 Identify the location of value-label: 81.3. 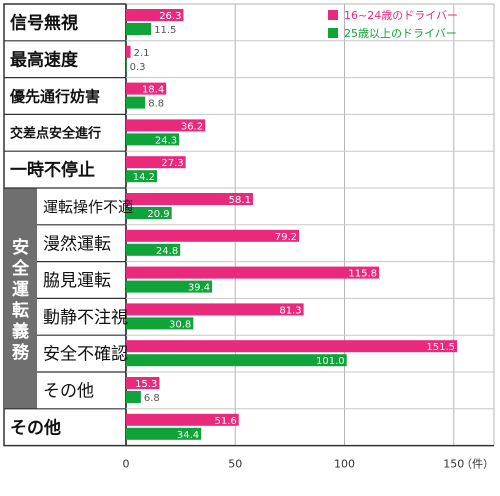
(290, 310).